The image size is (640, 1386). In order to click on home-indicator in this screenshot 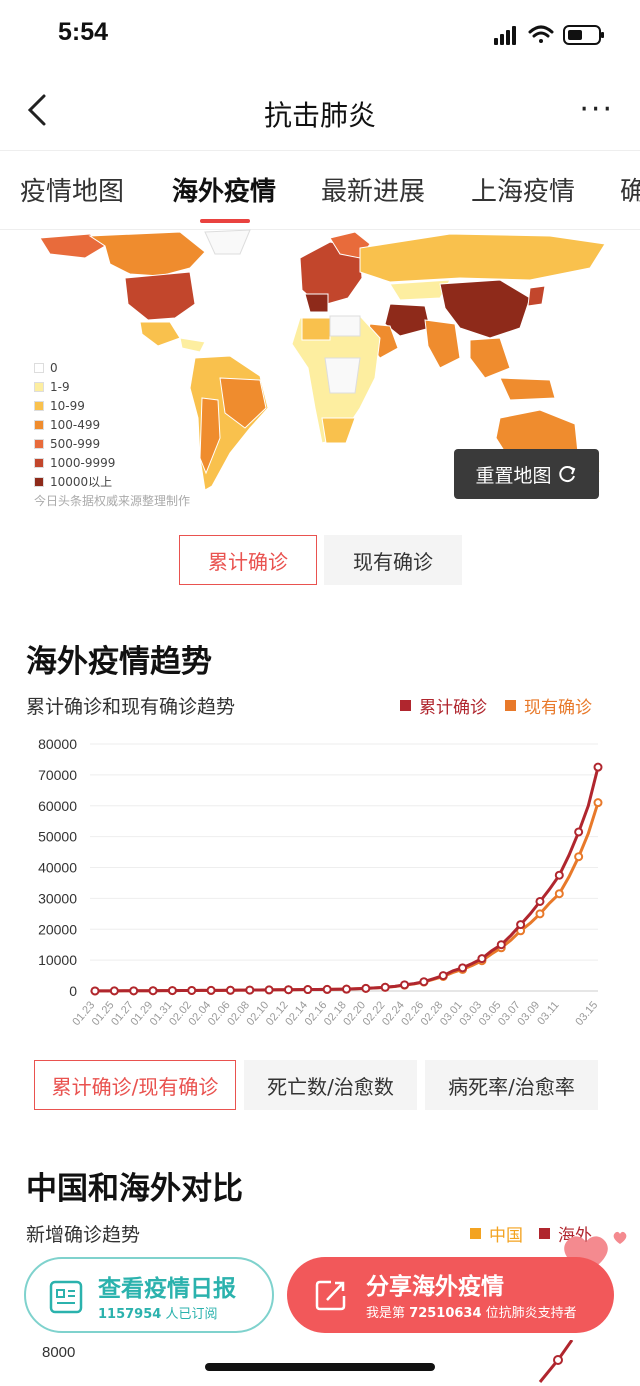, I will do `click(320, 1367)`.